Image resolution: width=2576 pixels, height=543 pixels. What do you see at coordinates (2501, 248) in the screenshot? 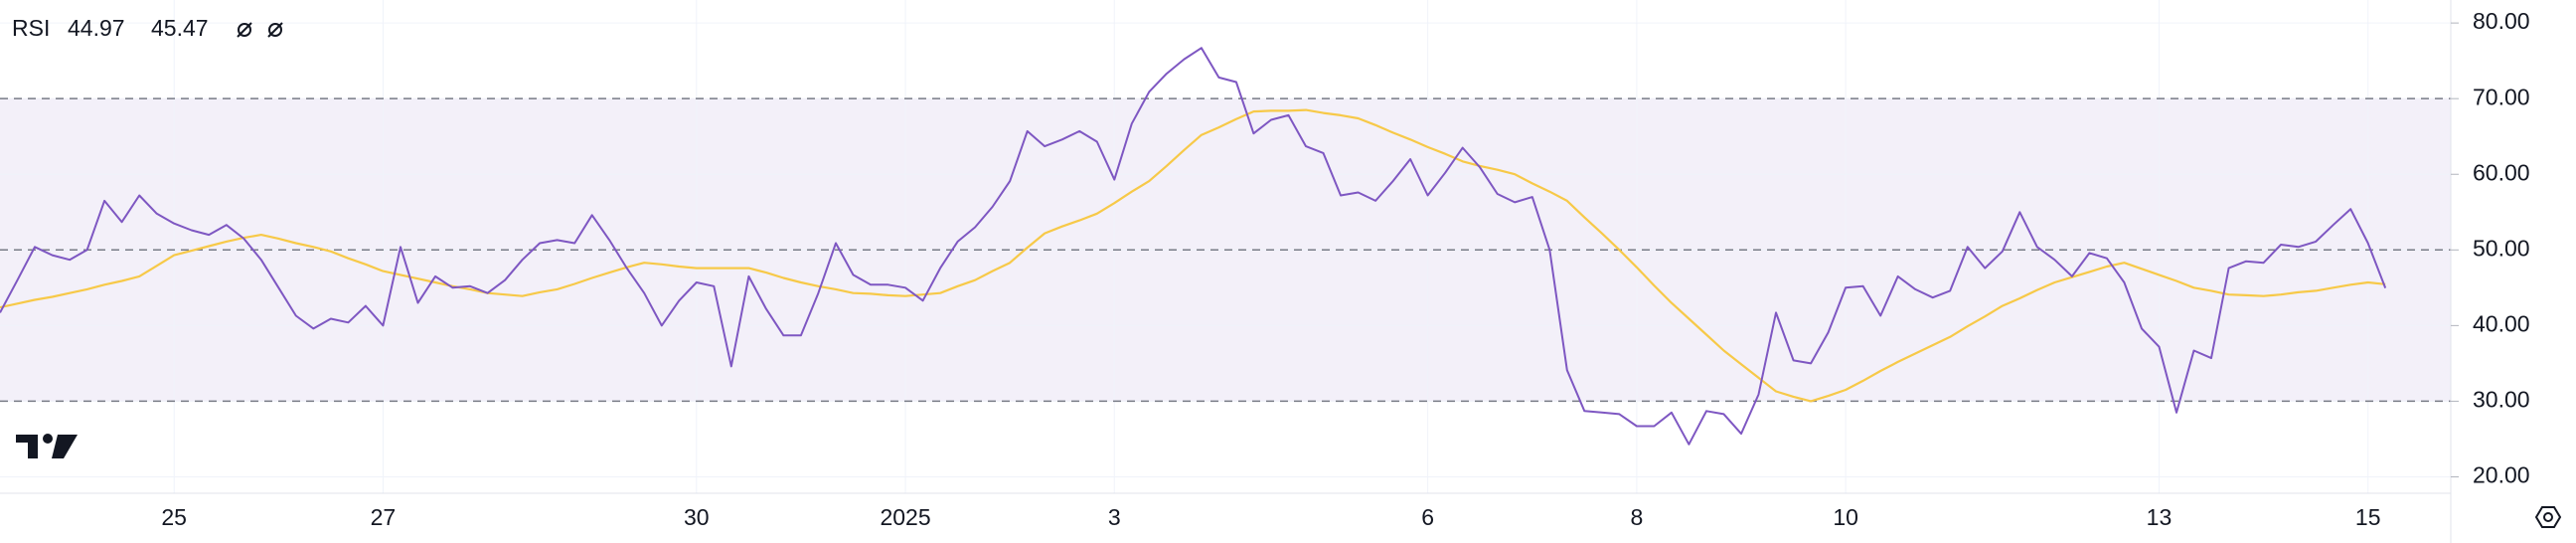
I see `y-tick-label: 50.00` at bounding box center [2501, 248].